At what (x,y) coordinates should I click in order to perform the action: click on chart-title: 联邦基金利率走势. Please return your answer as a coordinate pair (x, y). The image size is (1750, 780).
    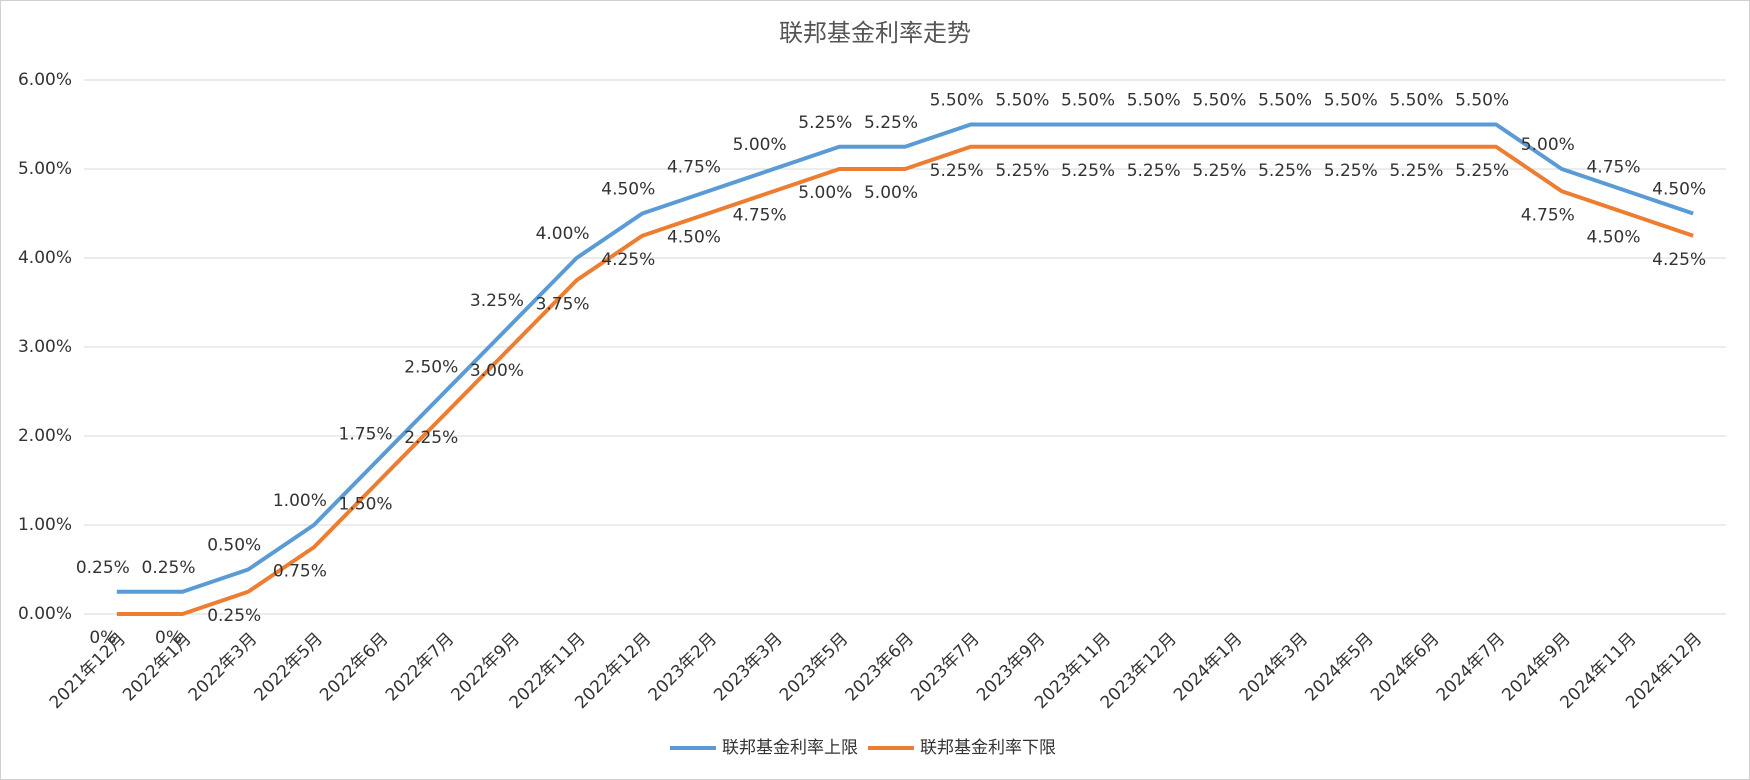
    Looking at the image, I should click on (875, 33).